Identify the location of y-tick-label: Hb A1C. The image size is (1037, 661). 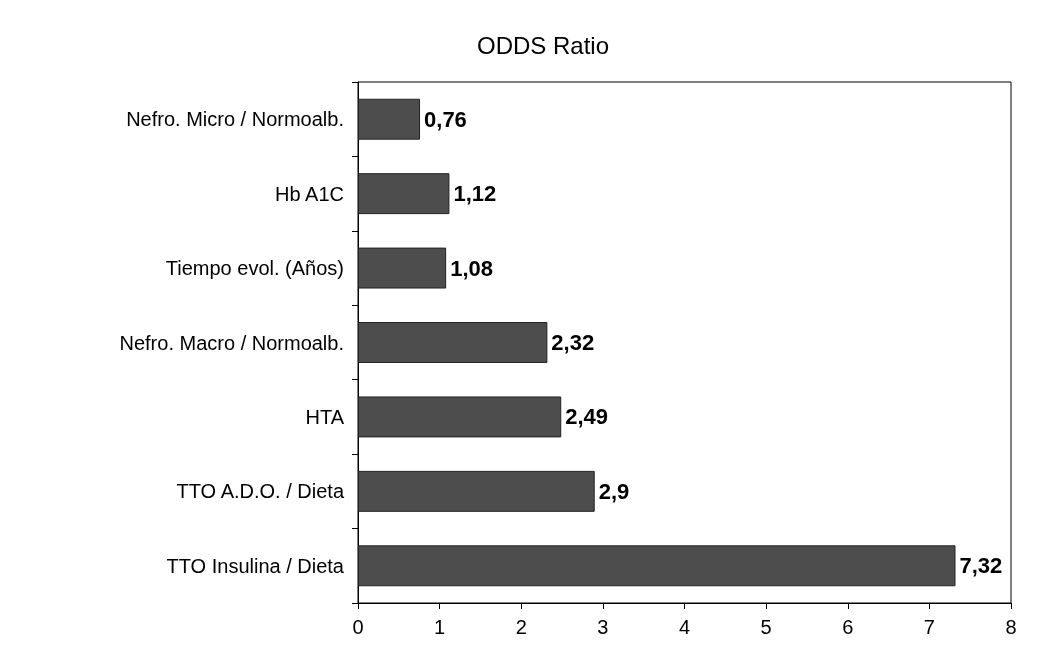
(309, 193).